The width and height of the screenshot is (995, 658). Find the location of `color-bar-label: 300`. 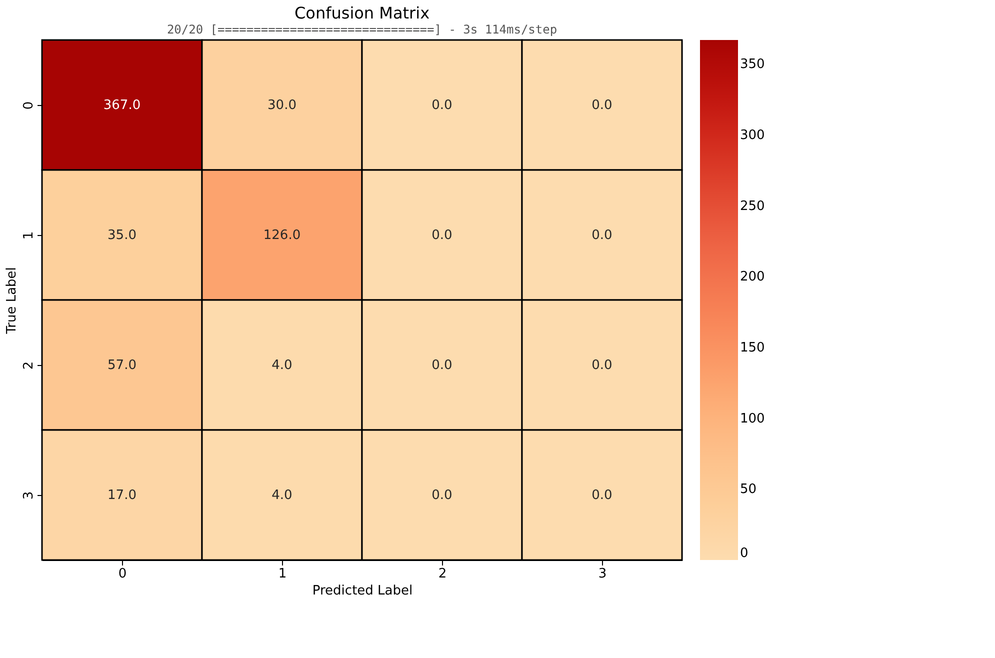

color-bar-label: 300 is located at coordinates (752, 135).